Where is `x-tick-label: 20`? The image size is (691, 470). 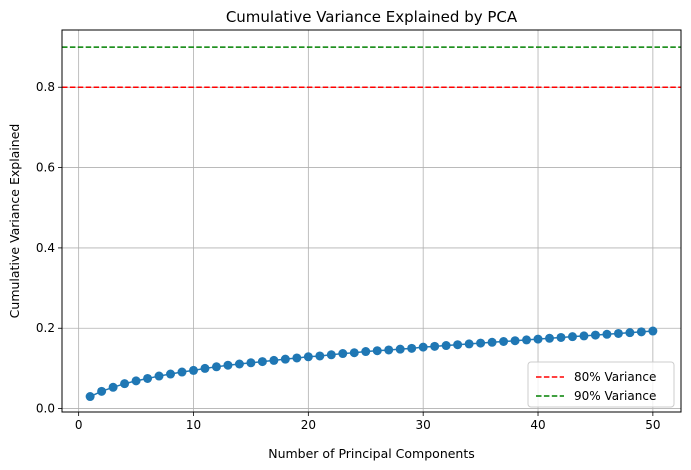 x-tick-label: 20 is located at coordinates (308, 425).